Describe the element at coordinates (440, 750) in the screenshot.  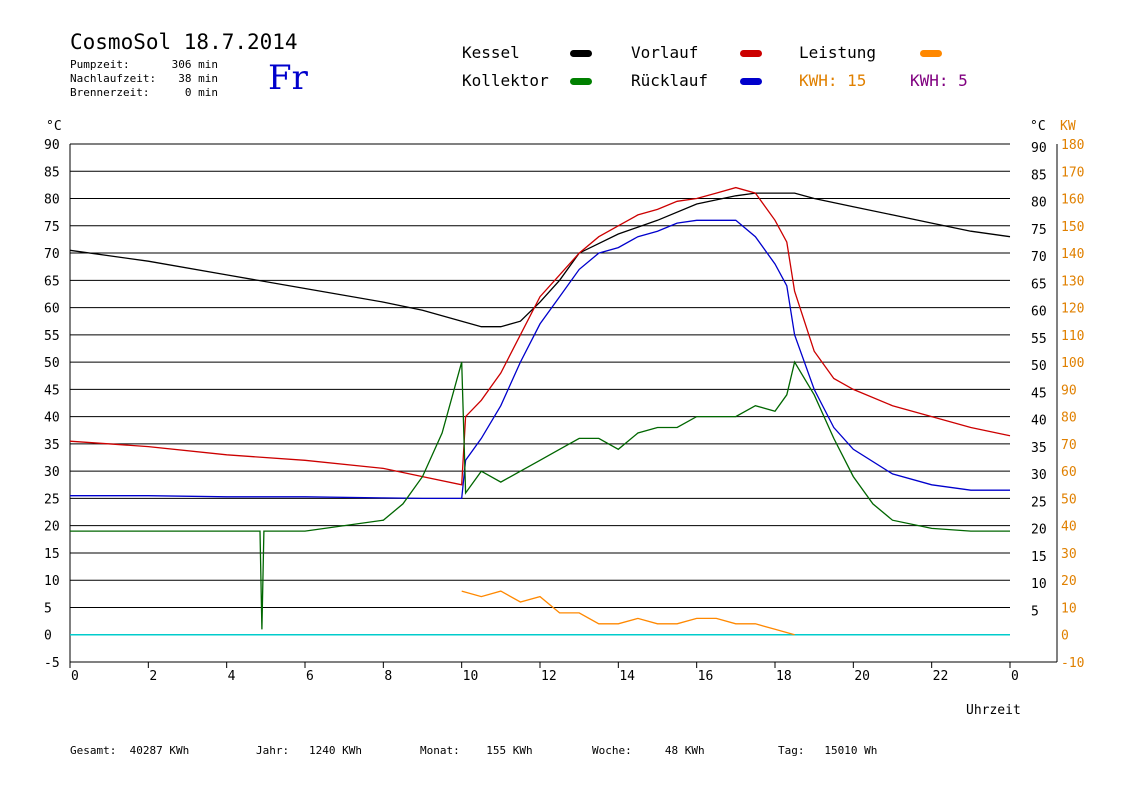
I see `footer-label: Monat:` at that location.